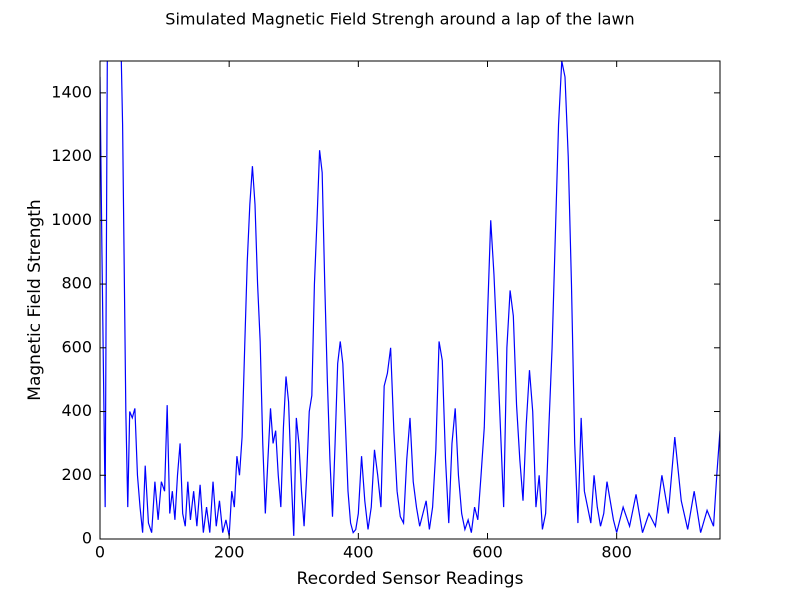 This screenshot has width=800, height=600. What do you see at coordinates (87, 538) in the screenshot?
I see `y-tick-label: 0` at bounding box center [87, 538].